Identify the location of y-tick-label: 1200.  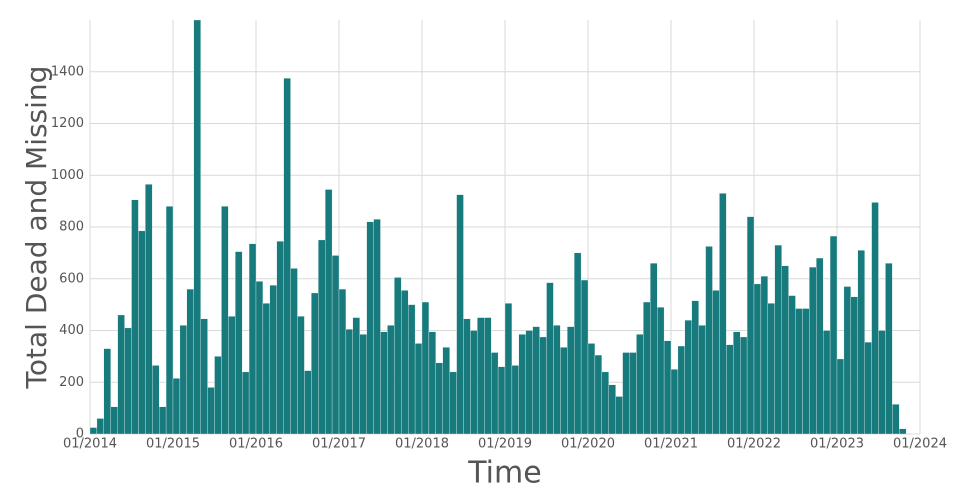
(67, 123).